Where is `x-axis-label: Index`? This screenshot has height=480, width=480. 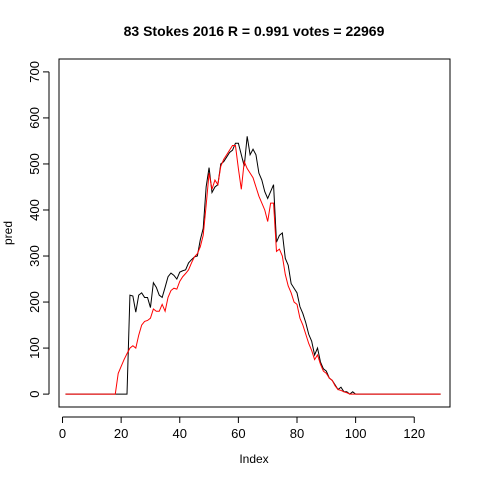 x-axis-label: Index is located at coordinates (253, 459).